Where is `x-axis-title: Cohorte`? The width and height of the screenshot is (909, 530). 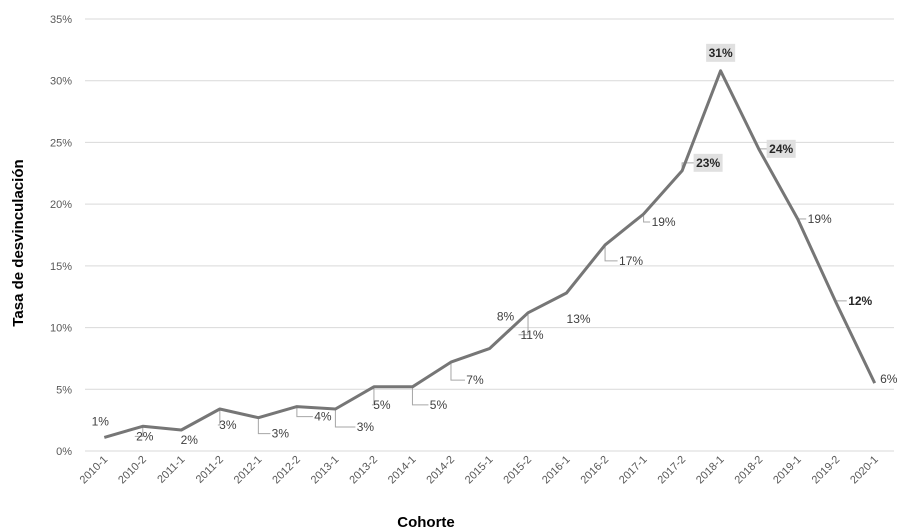
x-axis-title: Cohorte is located at coordinates (426, 522).